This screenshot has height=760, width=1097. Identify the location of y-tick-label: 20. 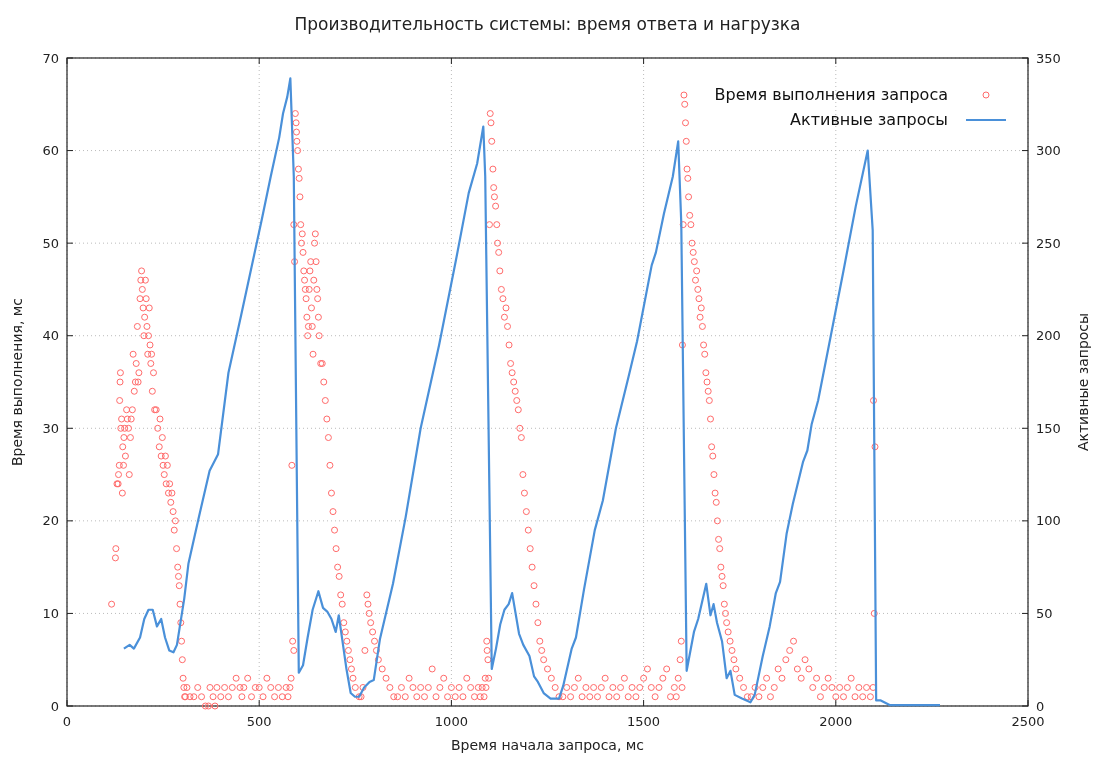
(50, 521).